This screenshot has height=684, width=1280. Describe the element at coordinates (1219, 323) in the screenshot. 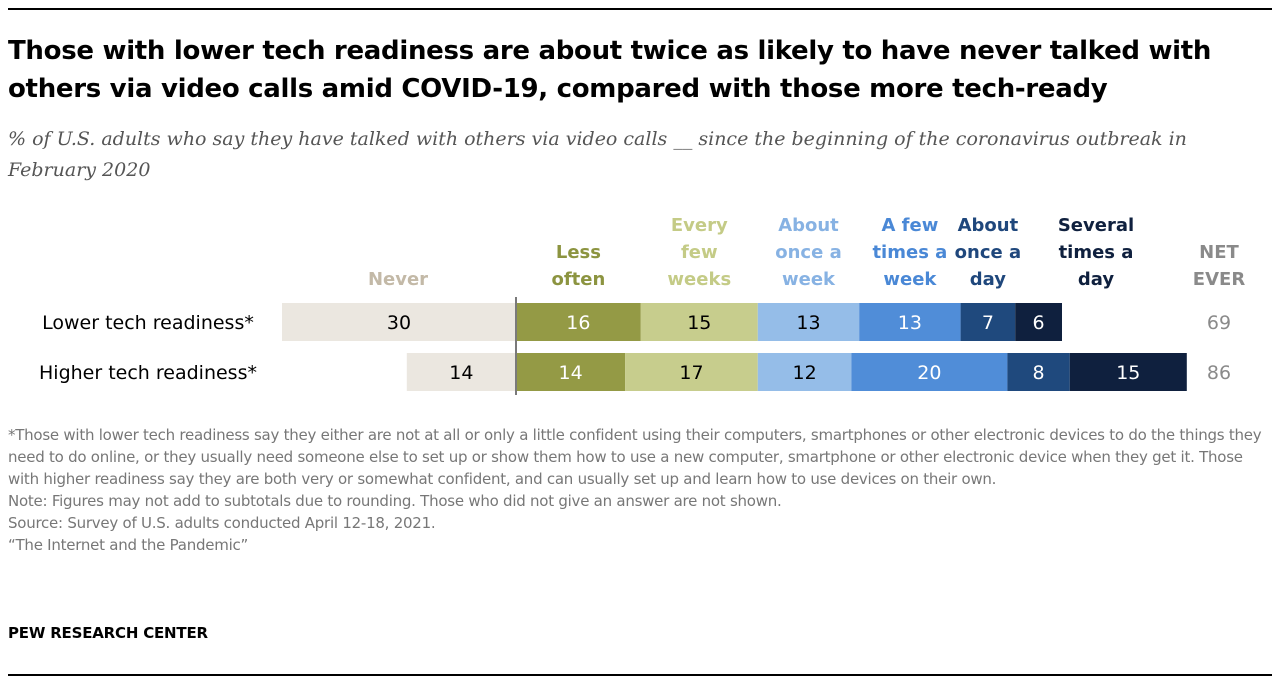

I see `net-ever-value-row-1: 69` at that location.